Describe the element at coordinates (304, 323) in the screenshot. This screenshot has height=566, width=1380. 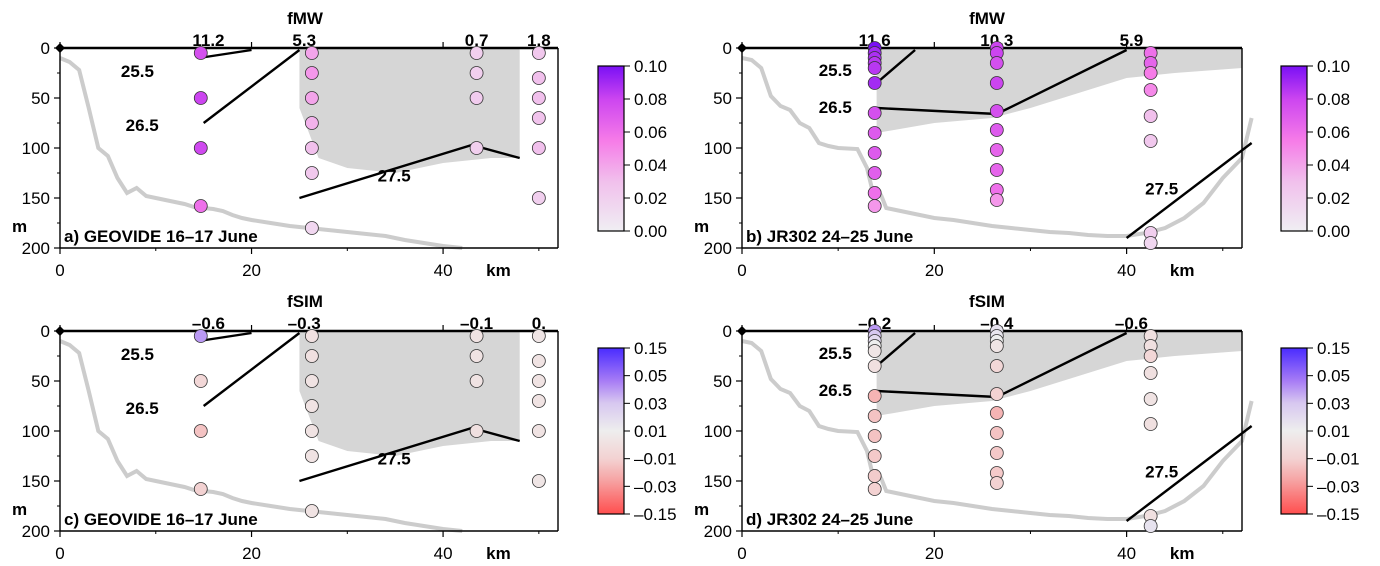
I see `station-top-value: –0.3` at that location.